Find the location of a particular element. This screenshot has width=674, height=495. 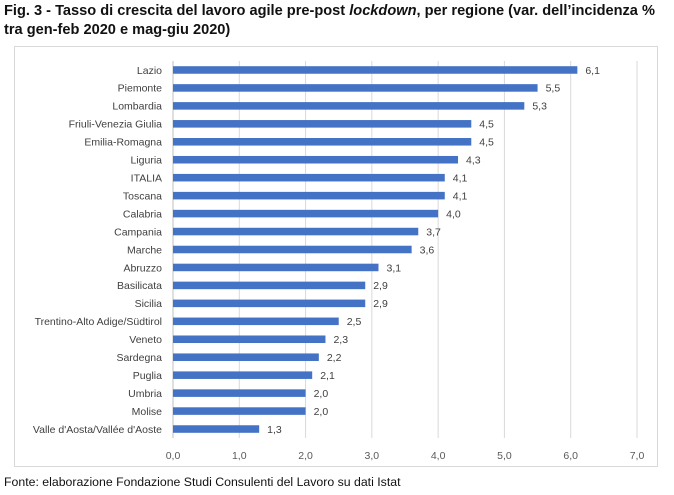

x-tick-label: 0,0 is located at coordinates (173, 456).